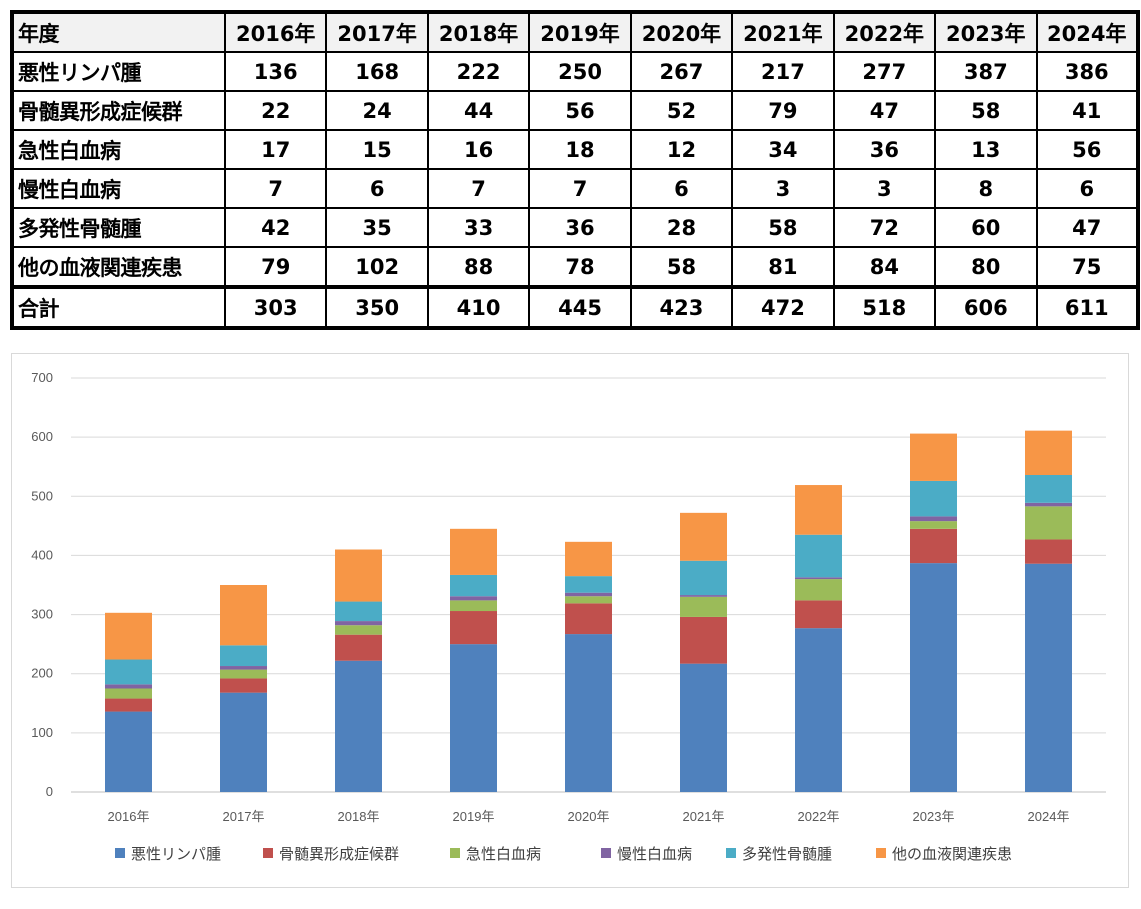 The height and width of the screenshot is (909, 1141). Describe the element at coordinates (42, 436) in the screenshot. I see `y-tick-label: 600` at that location.